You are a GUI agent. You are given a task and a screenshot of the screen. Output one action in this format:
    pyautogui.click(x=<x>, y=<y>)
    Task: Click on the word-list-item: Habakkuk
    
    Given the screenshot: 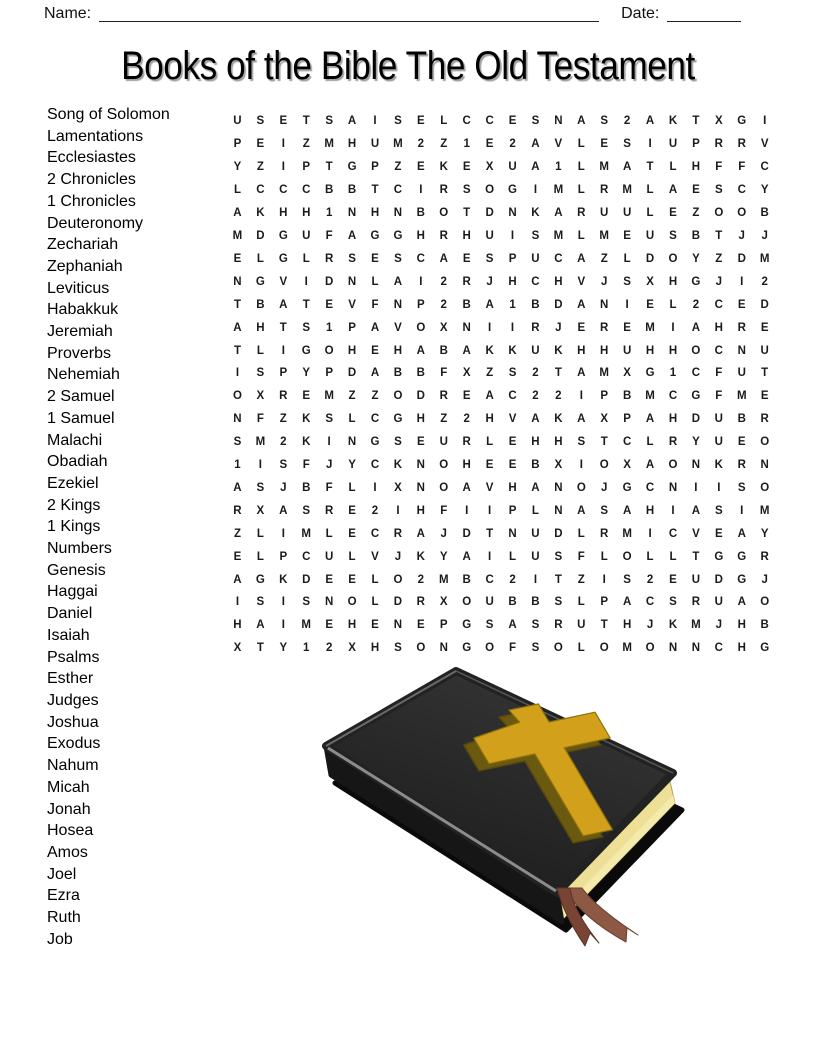 What is the action you would take?
    pyautogui.click(x=83, y=310)
    